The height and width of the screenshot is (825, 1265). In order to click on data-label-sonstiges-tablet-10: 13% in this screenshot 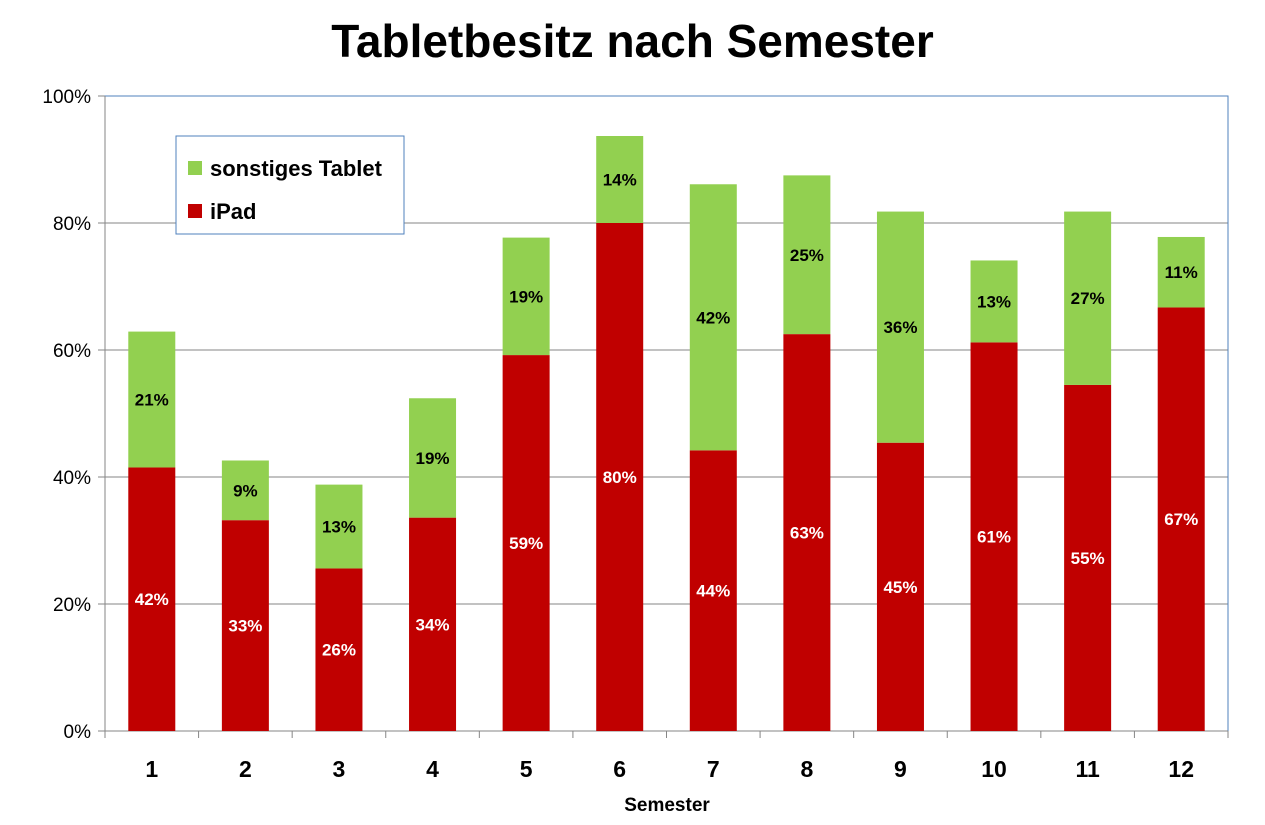, I will do `click(994, 301)`.